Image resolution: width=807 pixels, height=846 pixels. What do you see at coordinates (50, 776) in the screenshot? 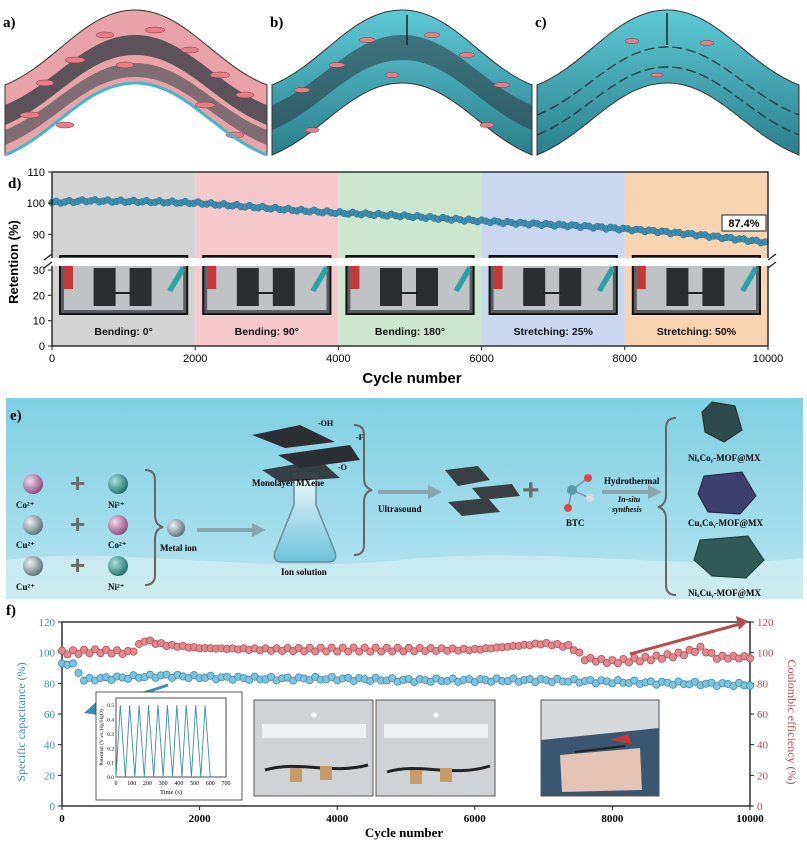
I see `y-tick-label-left: 20` at bounding box center [50, 776].